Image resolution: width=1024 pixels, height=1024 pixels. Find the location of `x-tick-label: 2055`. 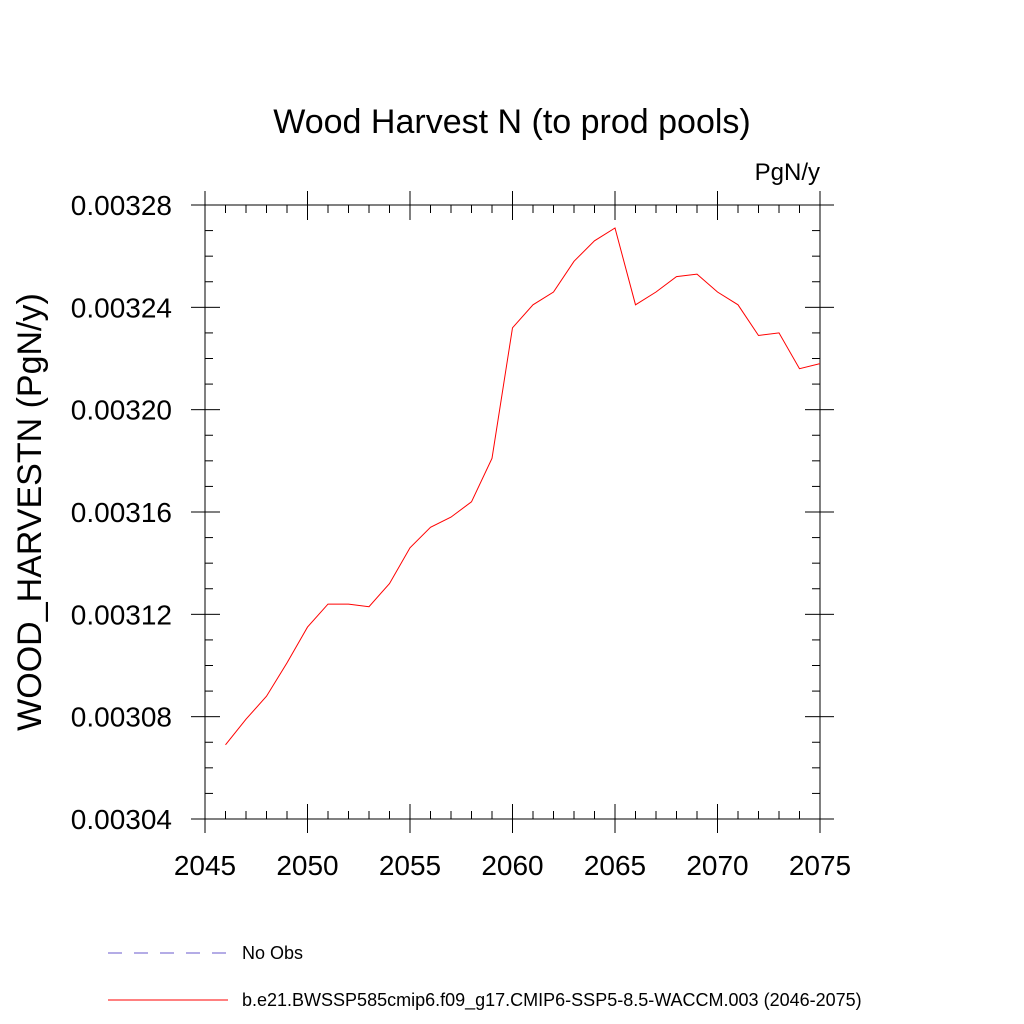

x-tick-label: 2055 is located at coordinates (410, 865).